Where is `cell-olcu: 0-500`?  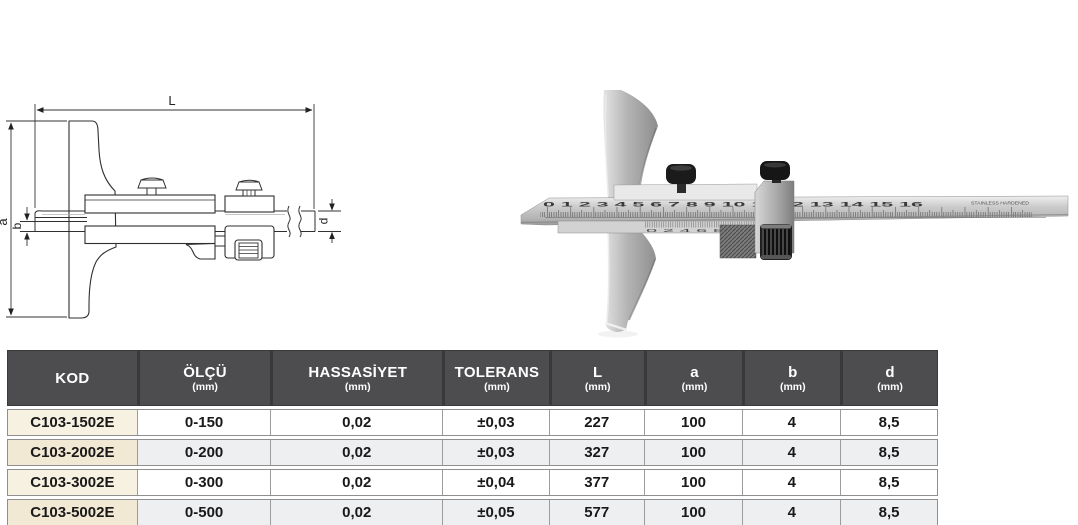
cell-olcu: 0-500 is located at coordinates (203, 512).